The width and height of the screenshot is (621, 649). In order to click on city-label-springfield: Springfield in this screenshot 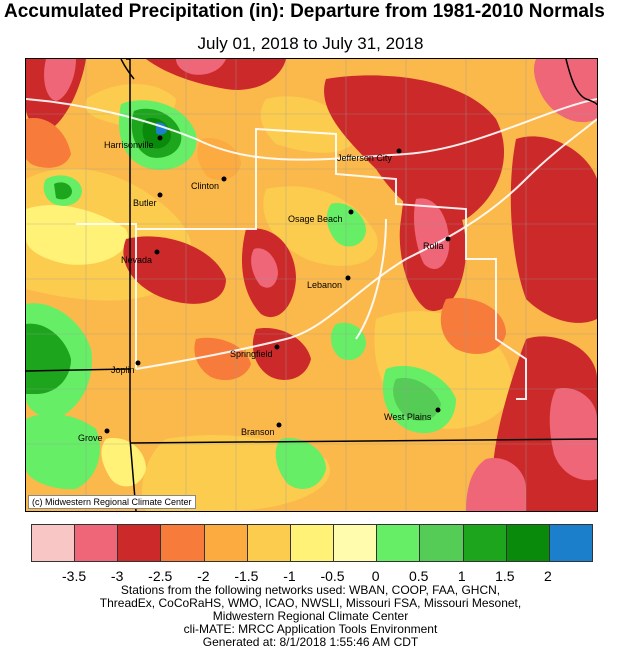, I will do `click(251, 354)`.